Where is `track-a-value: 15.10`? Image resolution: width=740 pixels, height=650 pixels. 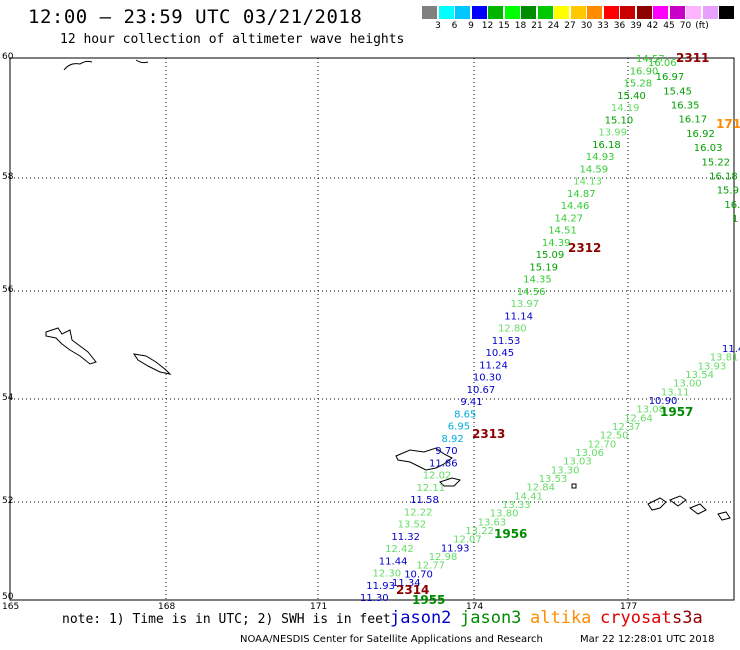 track-a-value: 15.10 is located at coordinates (619, 120).